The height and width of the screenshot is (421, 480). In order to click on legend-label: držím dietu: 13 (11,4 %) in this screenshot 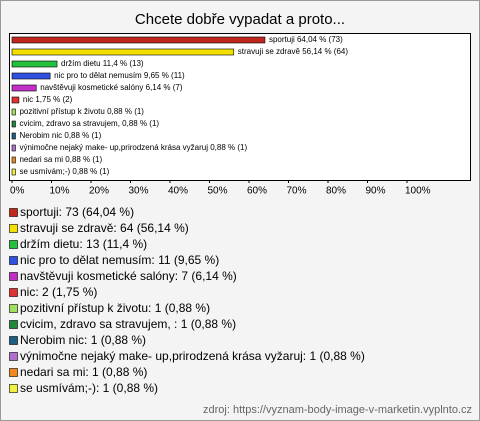, I will do `click(83, 244)`.